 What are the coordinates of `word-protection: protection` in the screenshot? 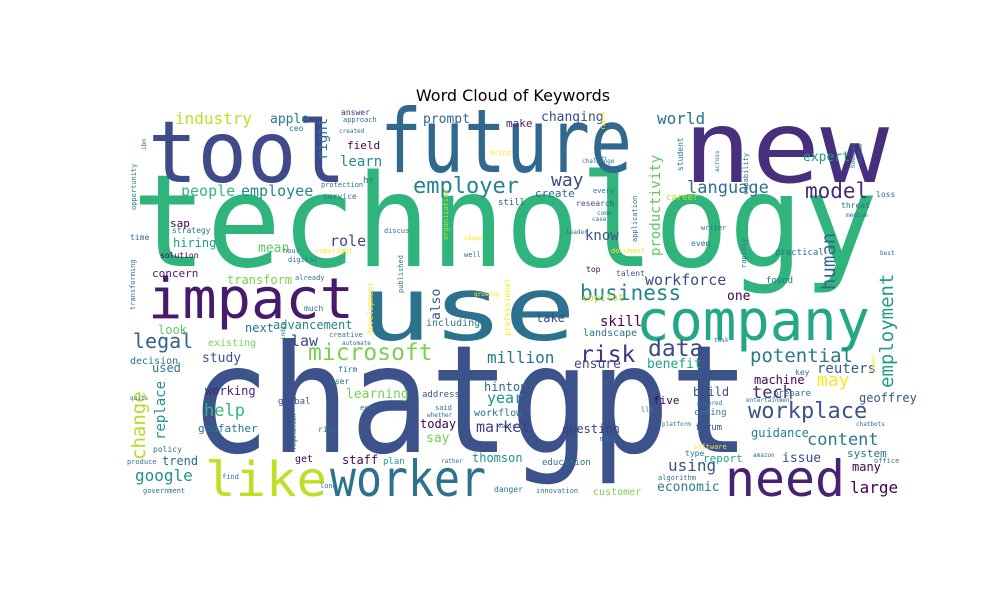 It's located at (342, 185).